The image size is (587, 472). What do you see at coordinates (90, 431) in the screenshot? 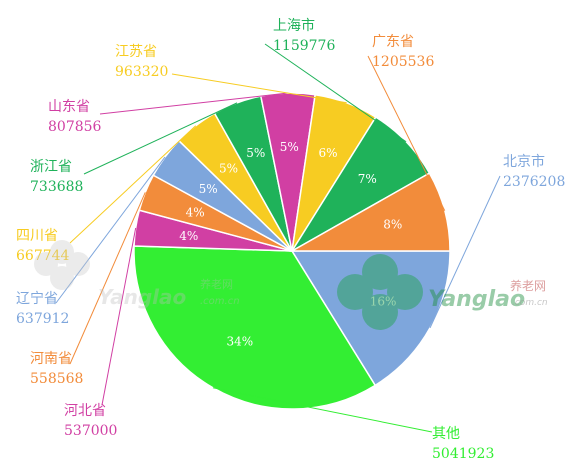
I see `slice-value-label: 537000` at bounding box center [90, 431].